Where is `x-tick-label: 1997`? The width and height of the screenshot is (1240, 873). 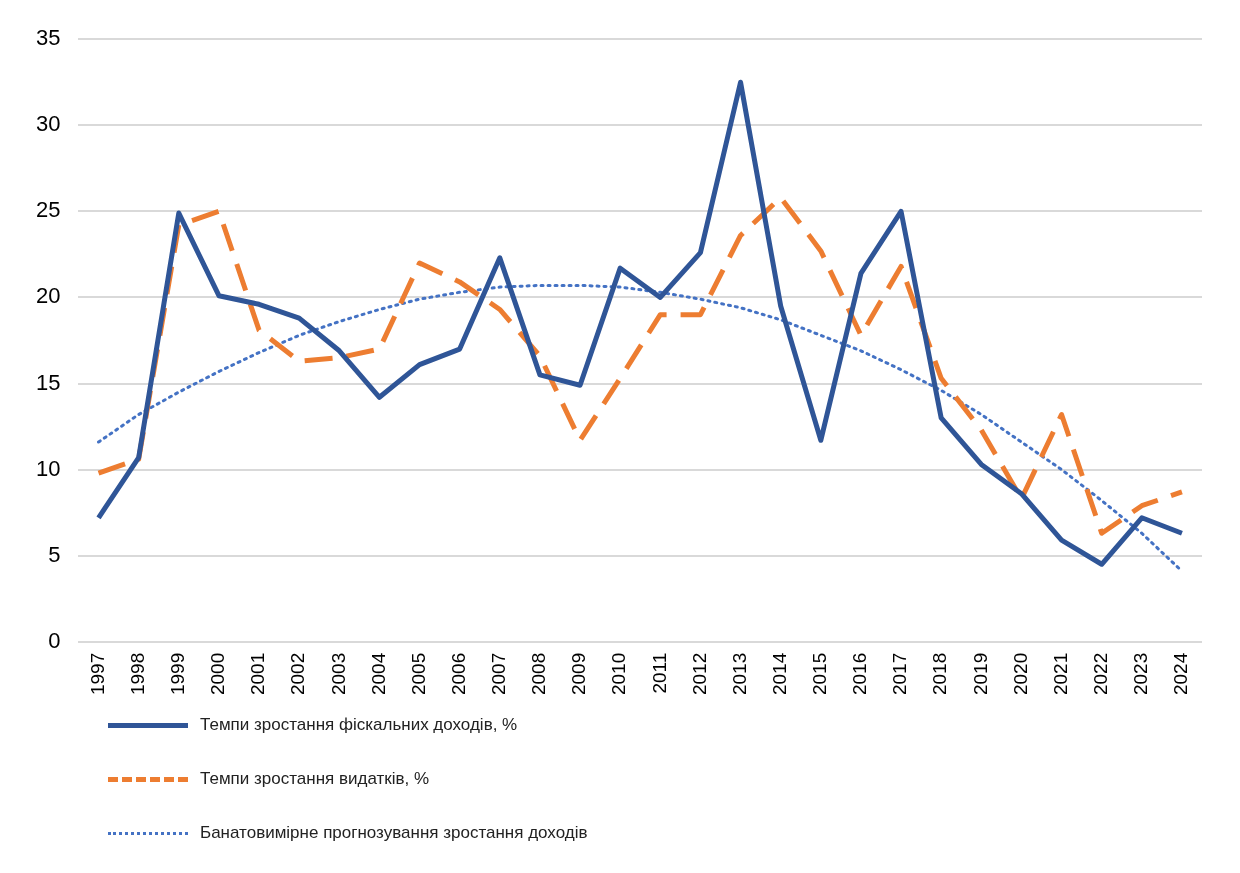
x-tick-label: 1997 is located at coordinates (97, 674).